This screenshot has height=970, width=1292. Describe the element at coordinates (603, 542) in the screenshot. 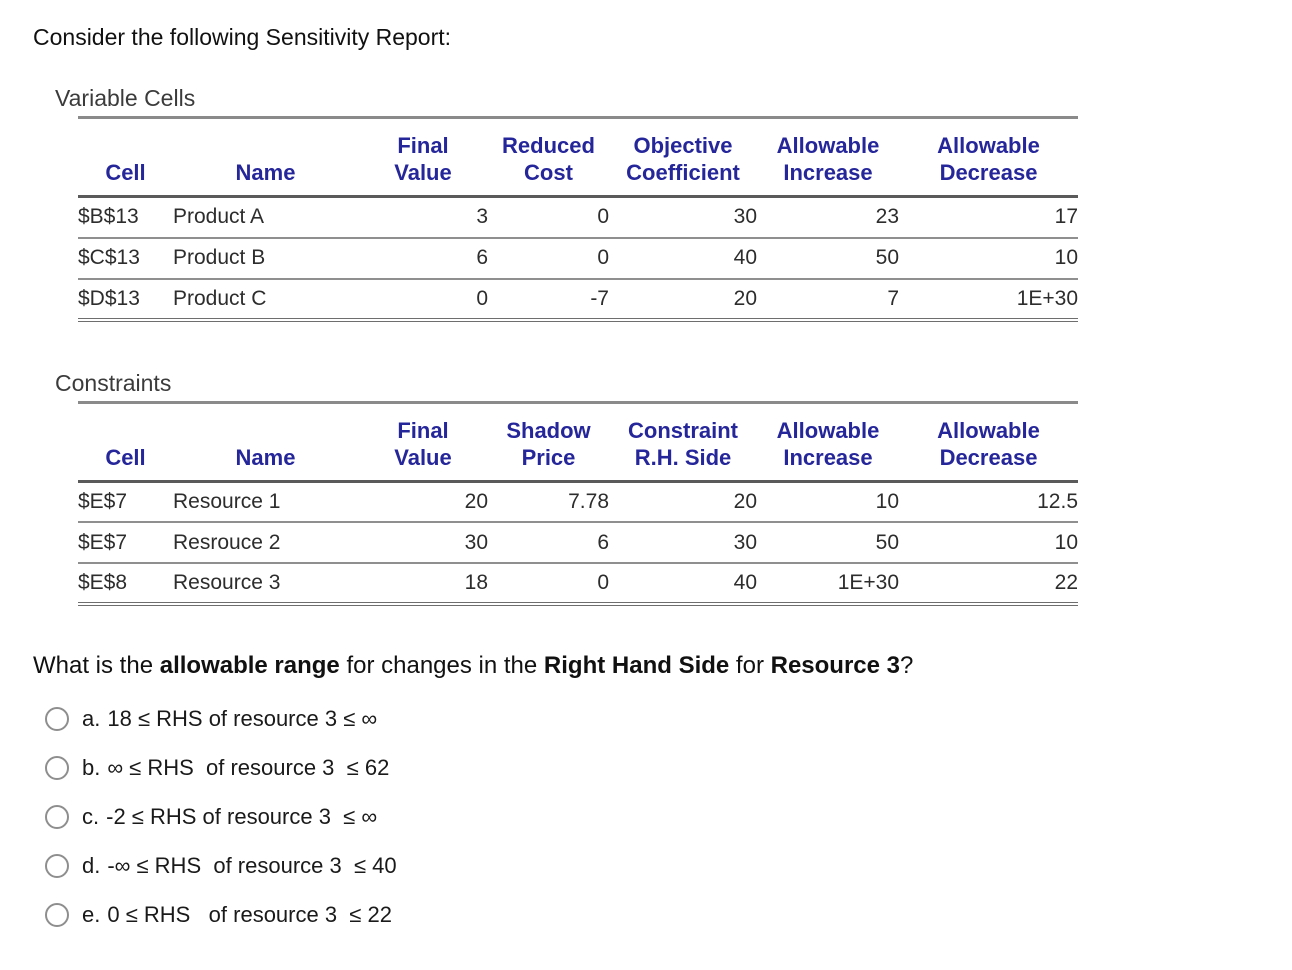

I see `shadow-price: 6` at that location.